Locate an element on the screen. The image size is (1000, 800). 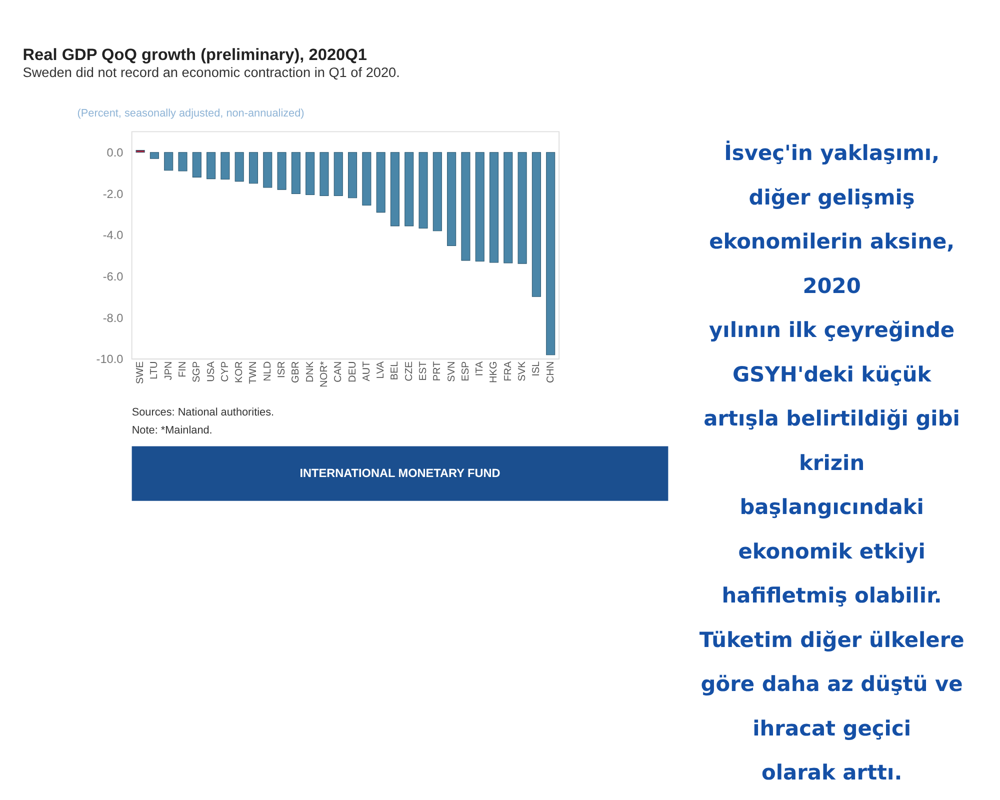
source-note: Sources: National authorities. is located at coordinates (203, 412).